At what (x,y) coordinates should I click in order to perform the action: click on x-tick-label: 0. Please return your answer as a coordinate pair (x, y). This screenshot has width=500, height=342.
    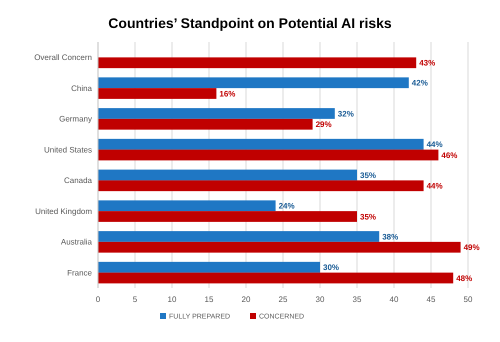
    Looking at the image, I should click on (98, 299).